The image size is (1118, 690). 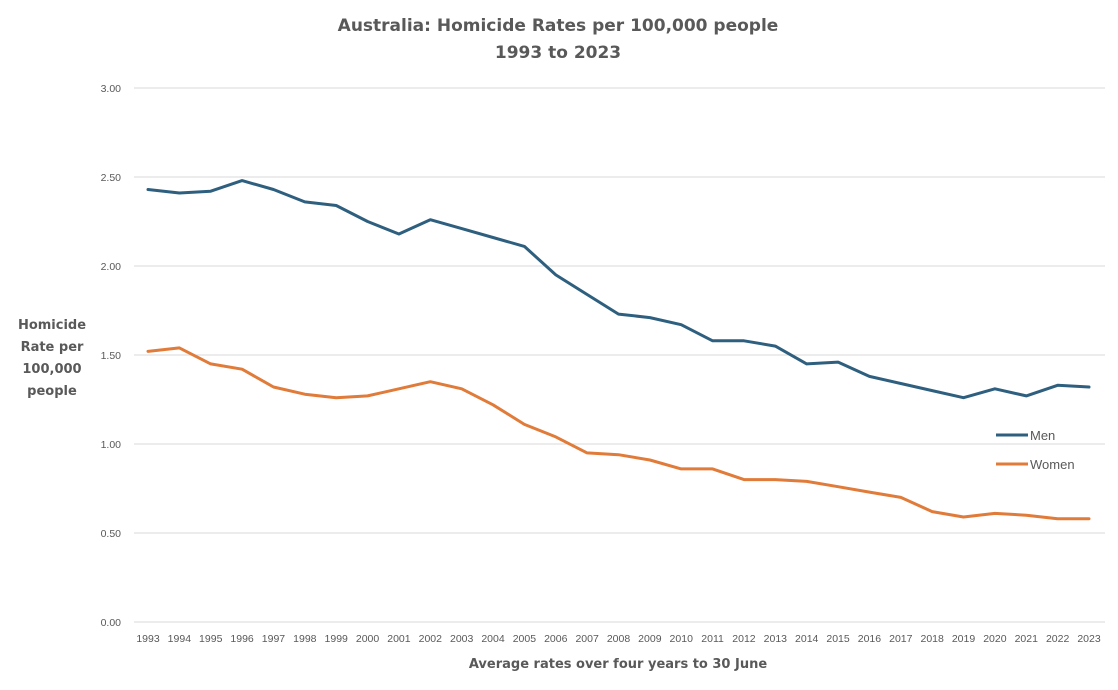 What do you see at coordinates (51, 369) in the screenshot?
I see `y-axis-title-line-3: 100,000` at bounding box center [51, 369].